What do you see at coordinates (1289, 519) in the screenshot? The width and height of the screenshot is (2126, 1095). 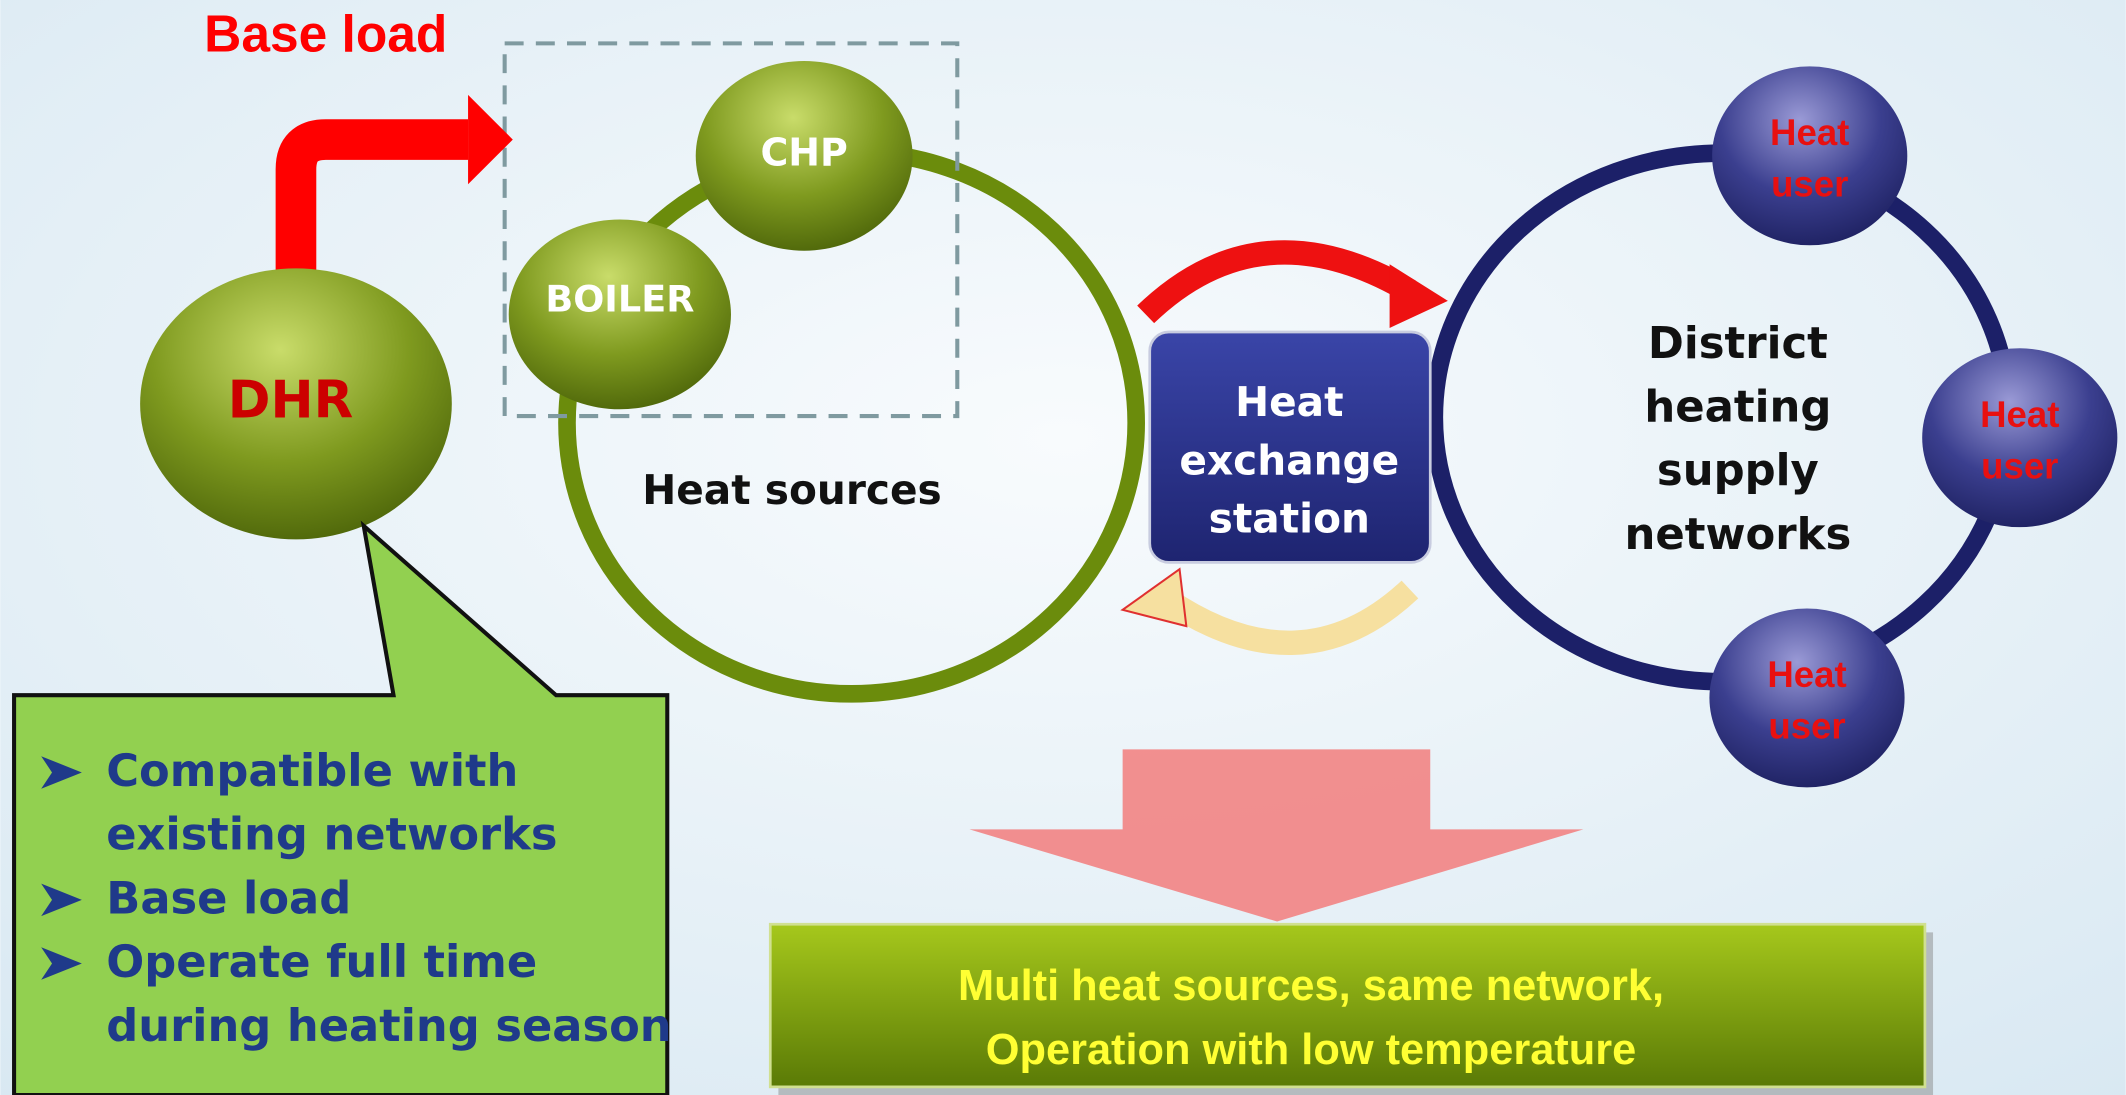 I see `exchange-line: station` at bounding box center [1289, 519].